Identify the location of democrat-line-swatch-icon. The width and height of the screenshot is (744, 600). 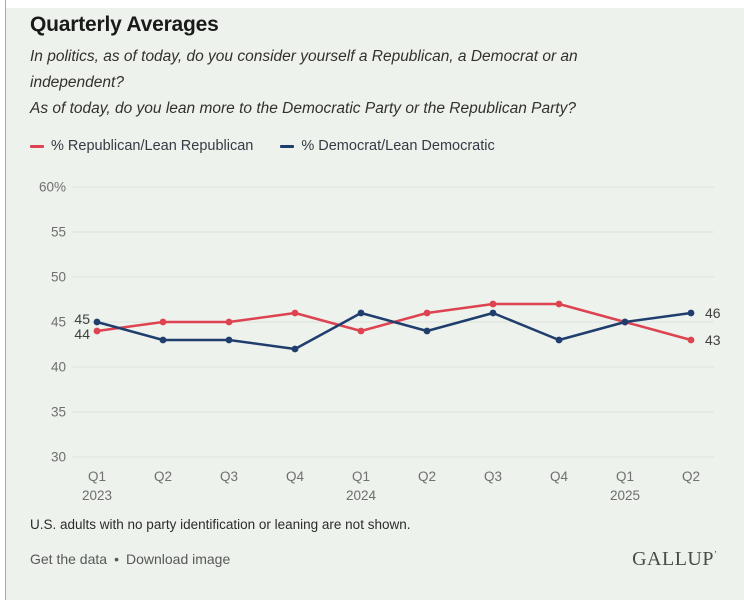
(287, 146).